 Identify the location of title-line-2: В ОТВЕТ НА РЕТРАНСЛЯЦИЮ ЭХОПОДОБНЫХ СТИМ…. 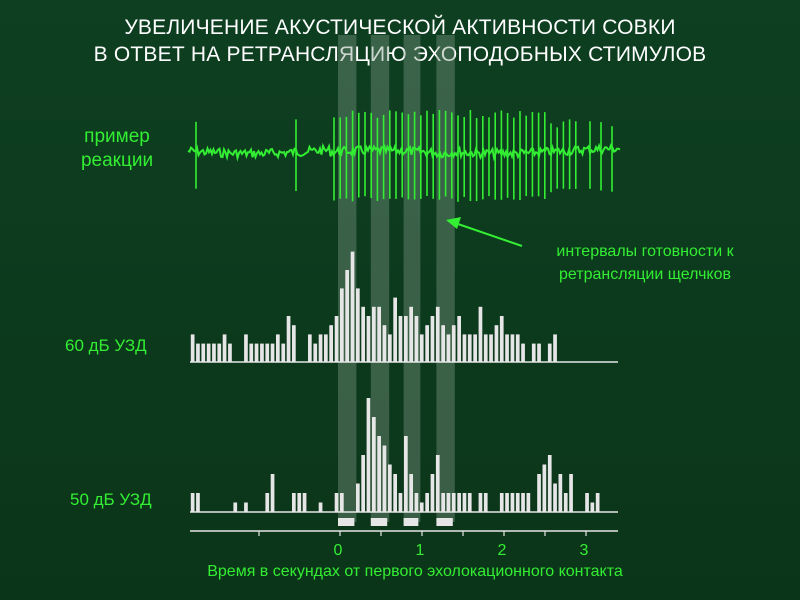
(400, 54).